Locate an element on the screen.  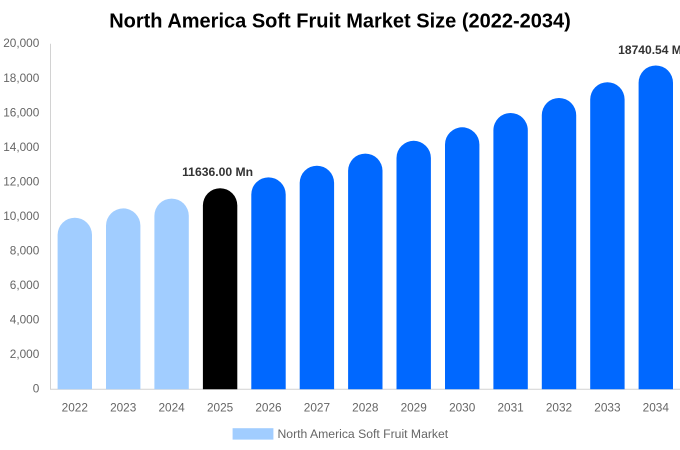
svg-text: 14,000 is located at coordinates (21, 147).